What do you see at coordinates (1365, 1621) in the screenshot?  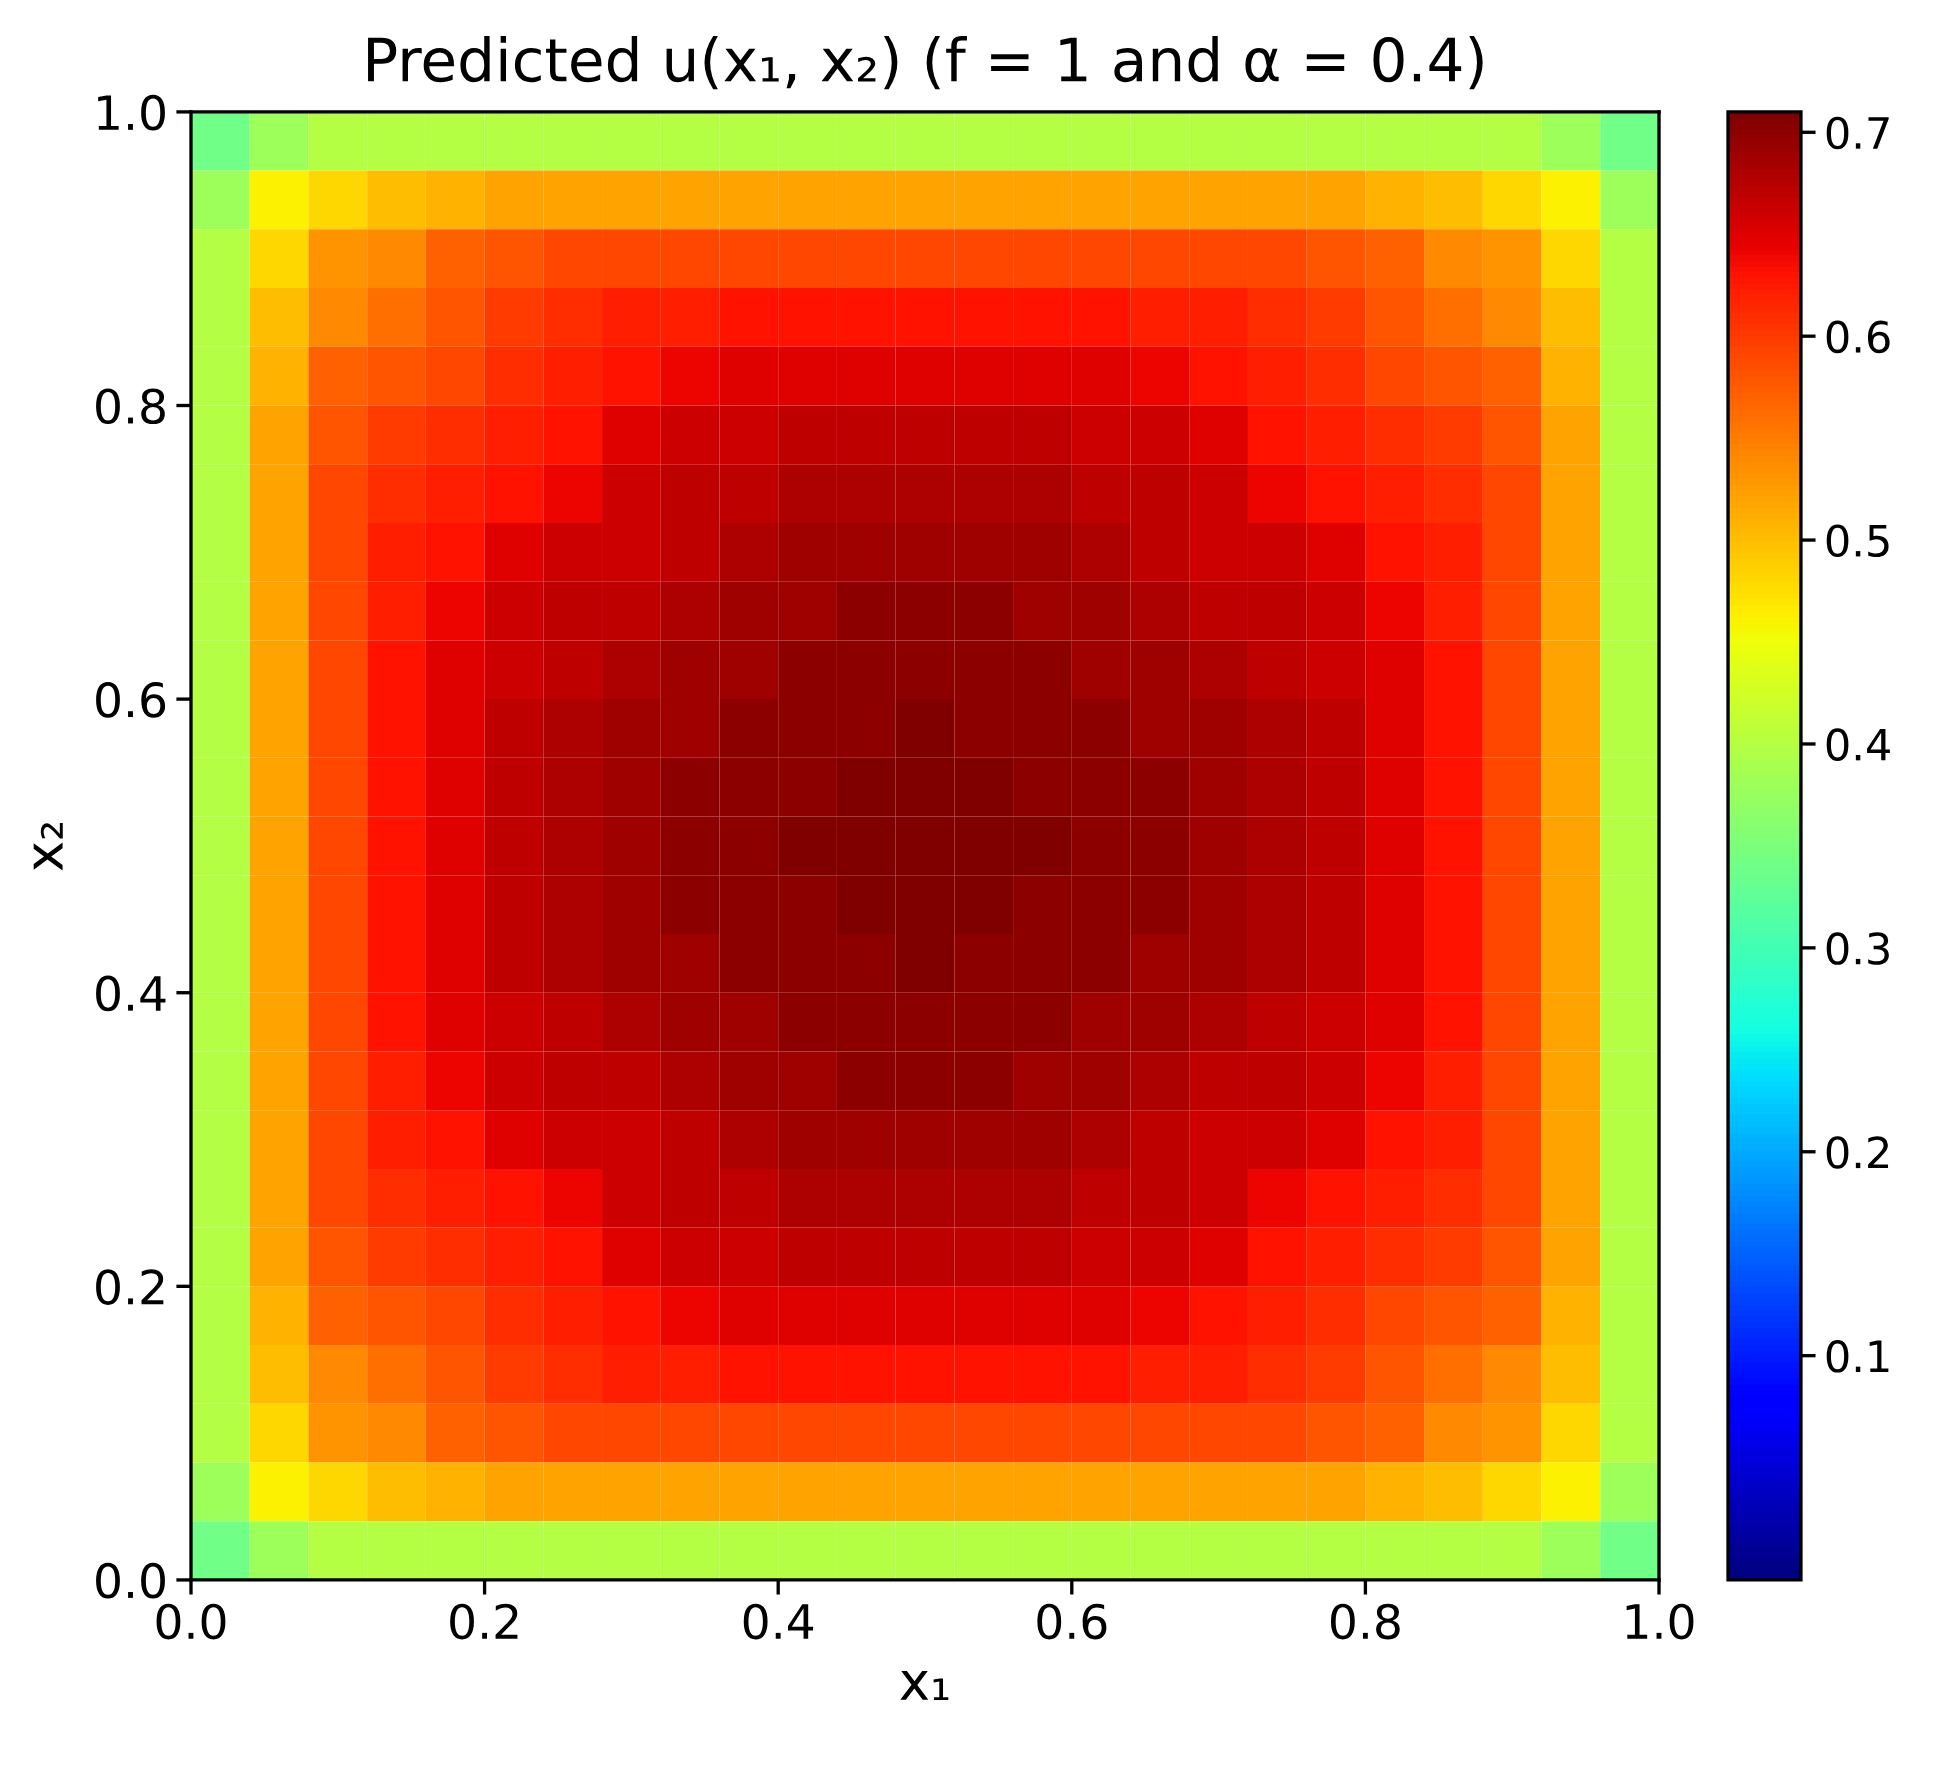 I see `x-tick-label: 0.8` at bounding box center [1365, 1621].